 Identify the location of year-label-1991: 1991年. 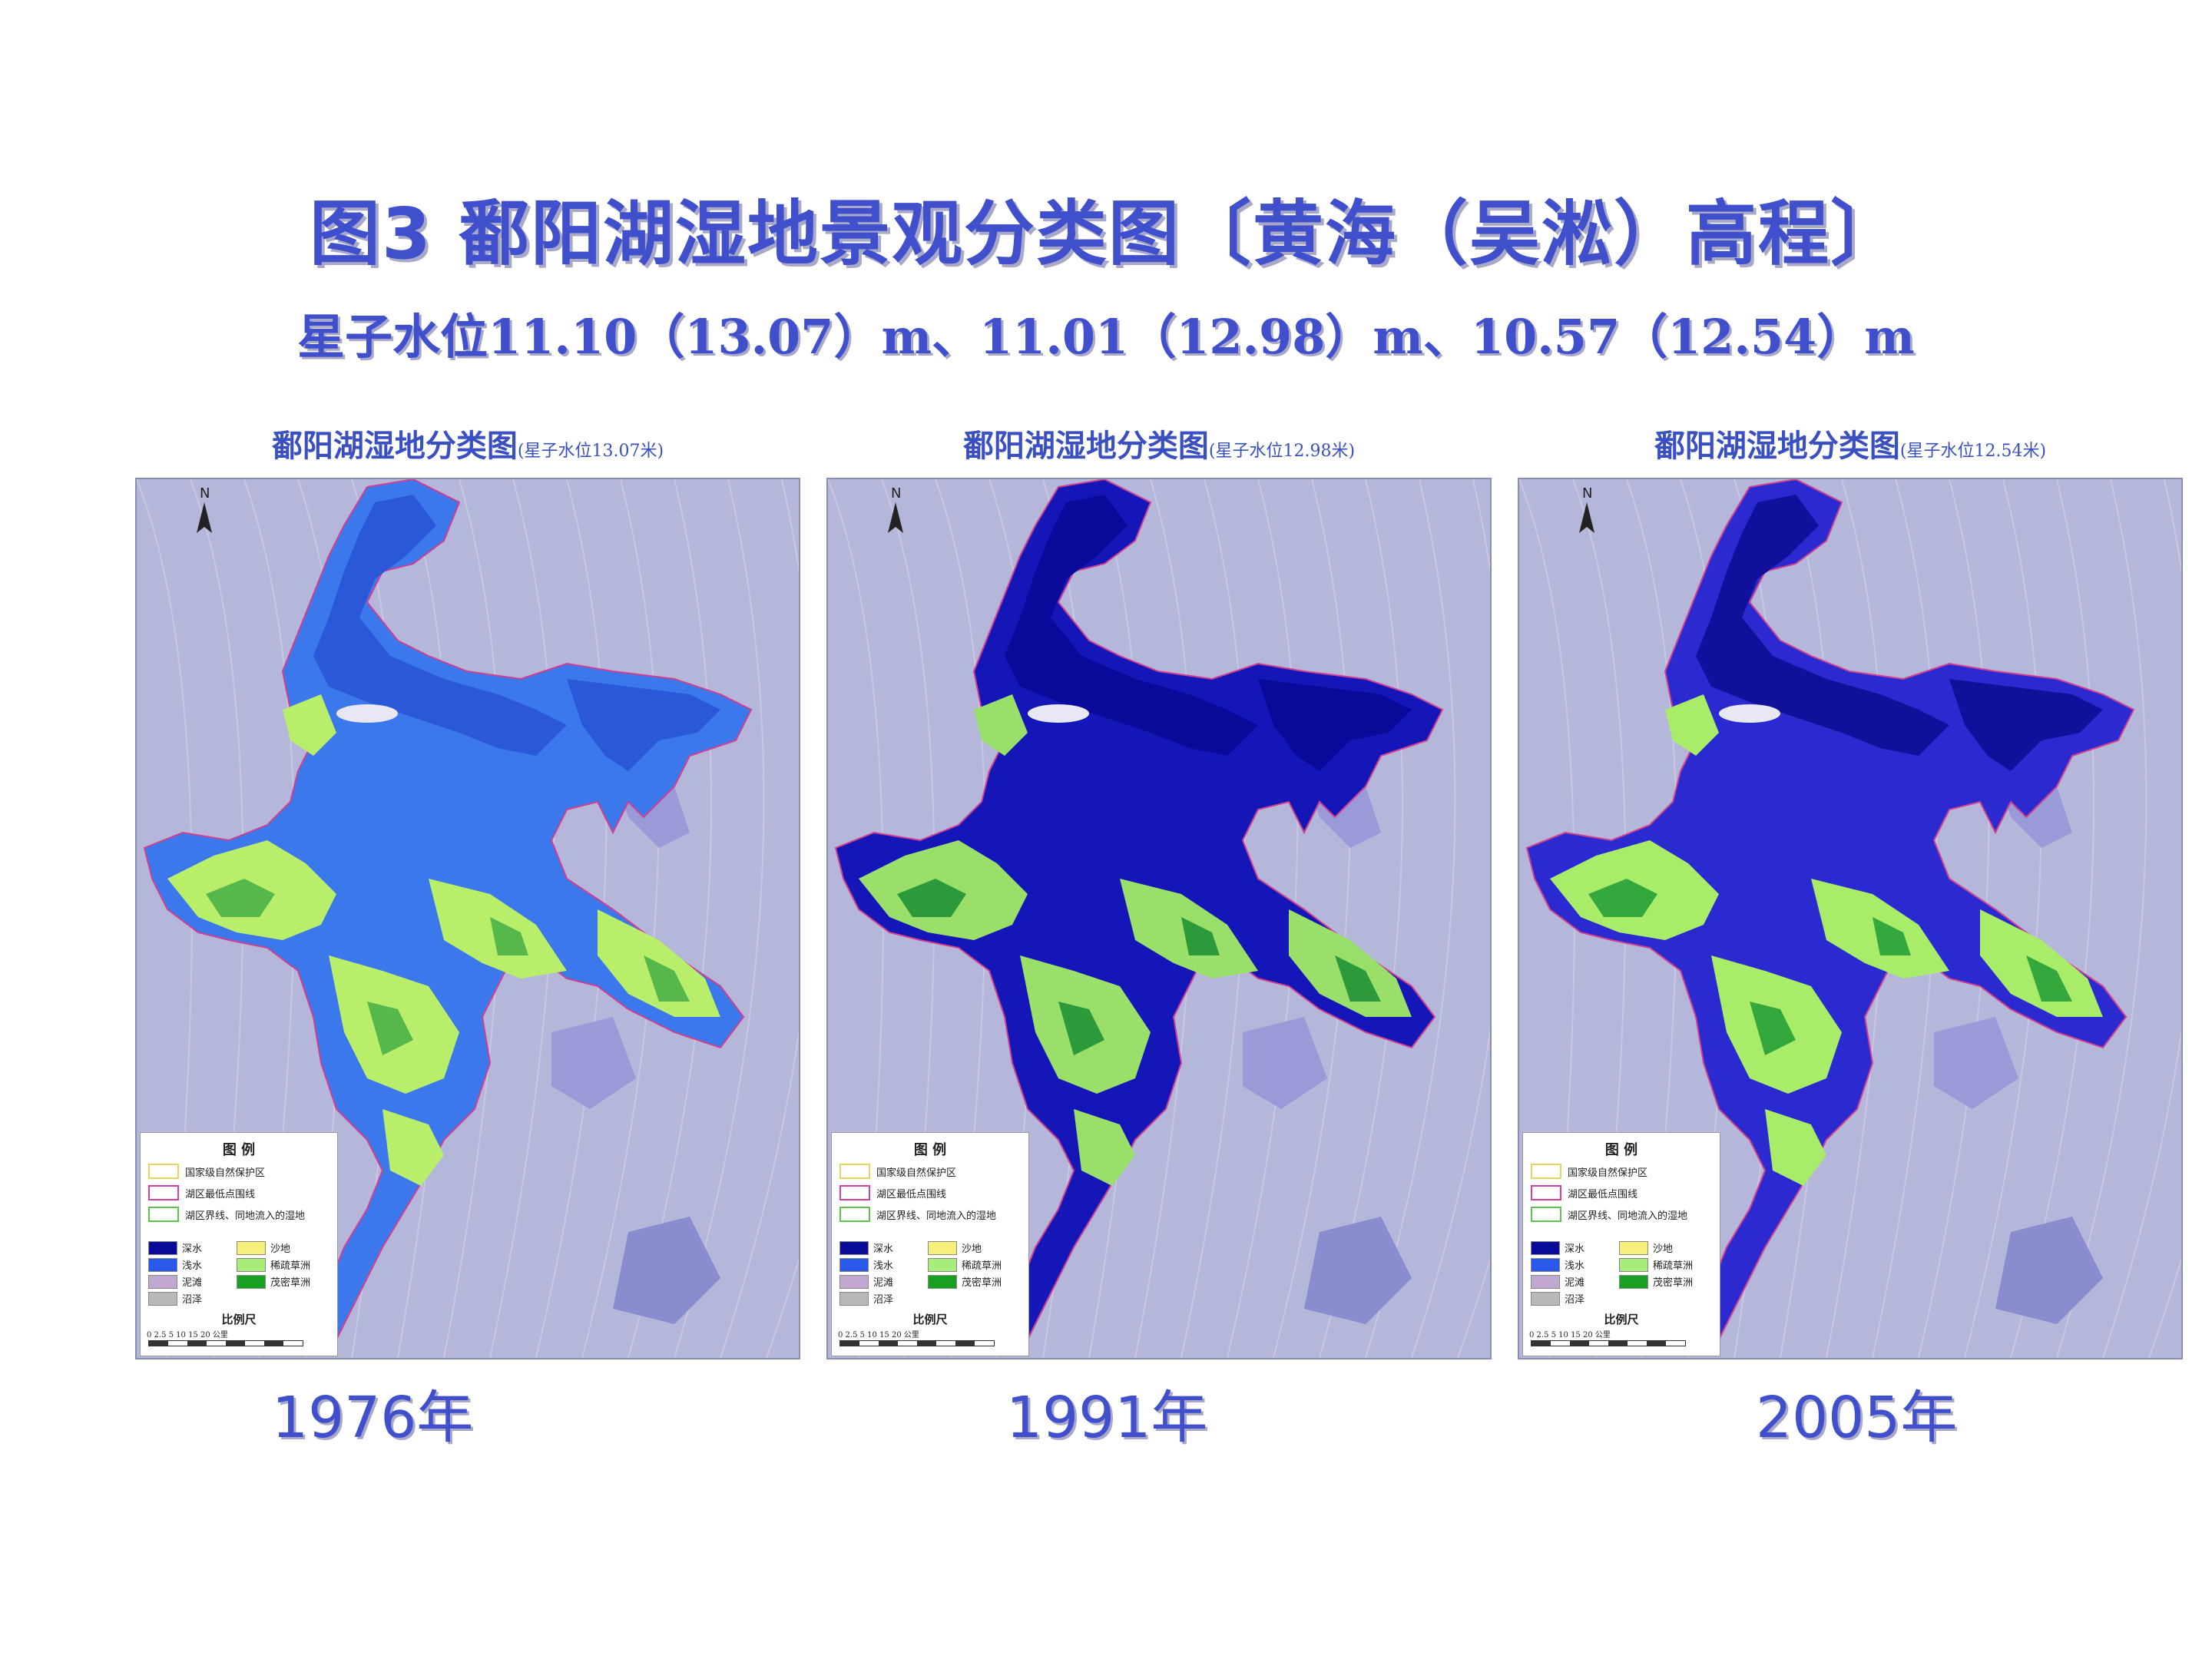
(1107, 1418).